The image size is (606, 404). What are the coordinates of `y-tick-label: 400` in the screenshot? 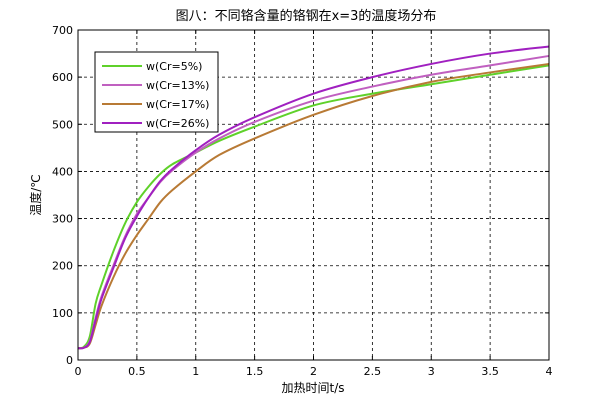 It's located at (62, 171).